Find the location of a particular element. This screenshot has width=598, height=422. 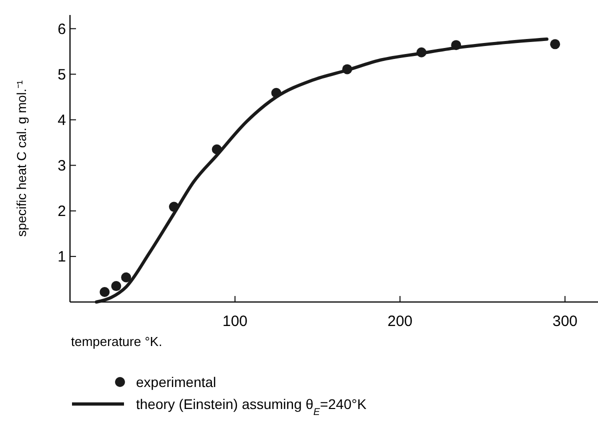

x-tick-label: 100 is located at coordinates (235, 321).